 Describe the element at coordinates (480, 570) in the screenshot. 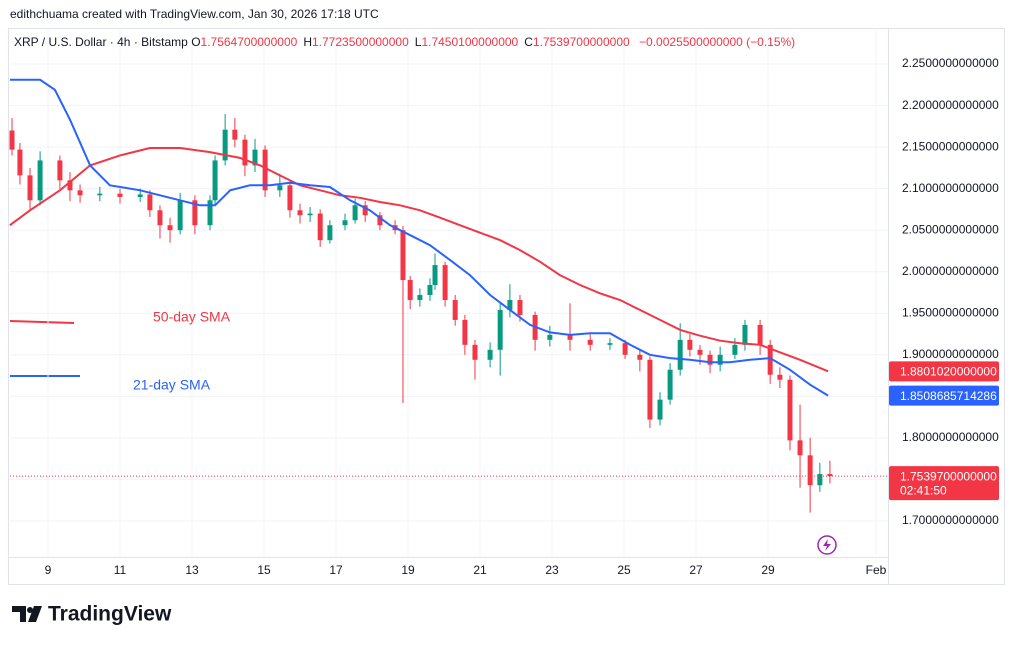

I see `x-tick-label: 21` at that location.